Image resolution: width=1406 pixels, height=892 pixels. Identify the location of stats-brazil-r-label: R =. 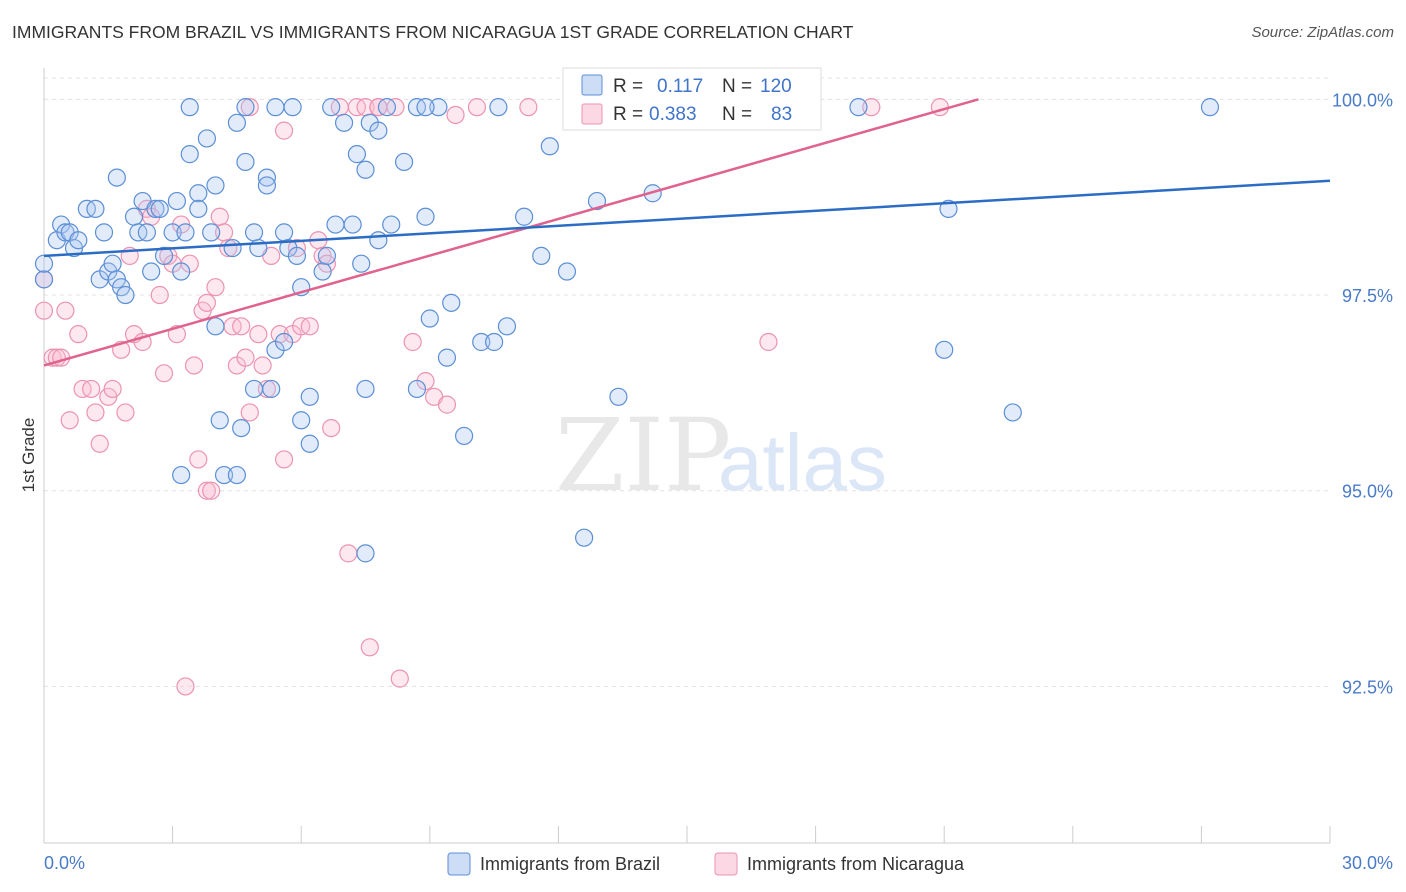
(628, 86).